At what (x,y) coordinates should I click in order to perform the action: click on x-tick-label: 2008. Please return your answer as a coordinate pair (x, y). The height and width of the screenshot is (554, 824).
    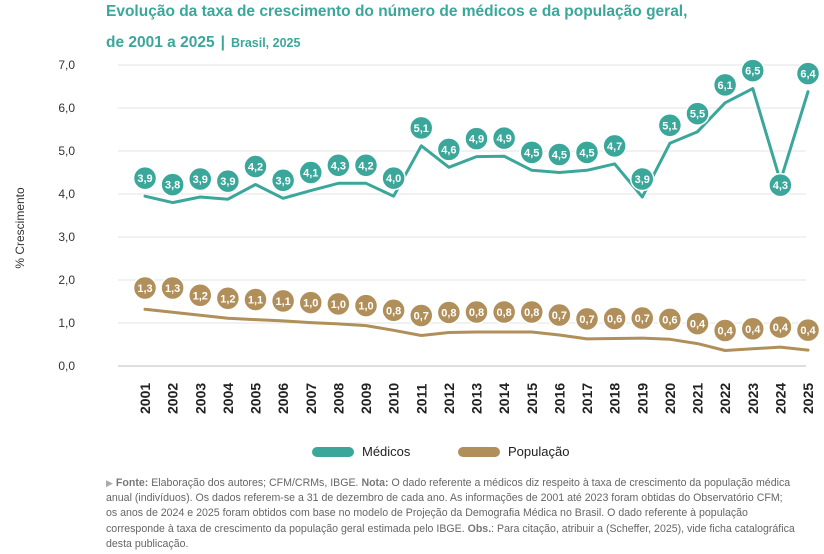
    Looking at the image, I should click on (338, 398).